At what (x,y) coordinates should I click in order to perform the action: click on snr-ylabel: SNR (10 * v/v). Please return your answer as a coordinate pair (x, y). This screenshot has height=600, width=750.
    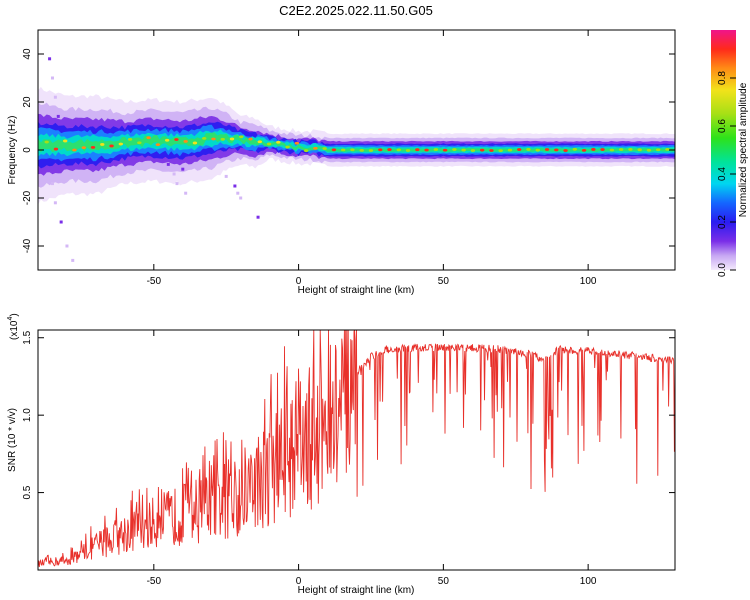
    Looking at the image, I should click on (12, 440).